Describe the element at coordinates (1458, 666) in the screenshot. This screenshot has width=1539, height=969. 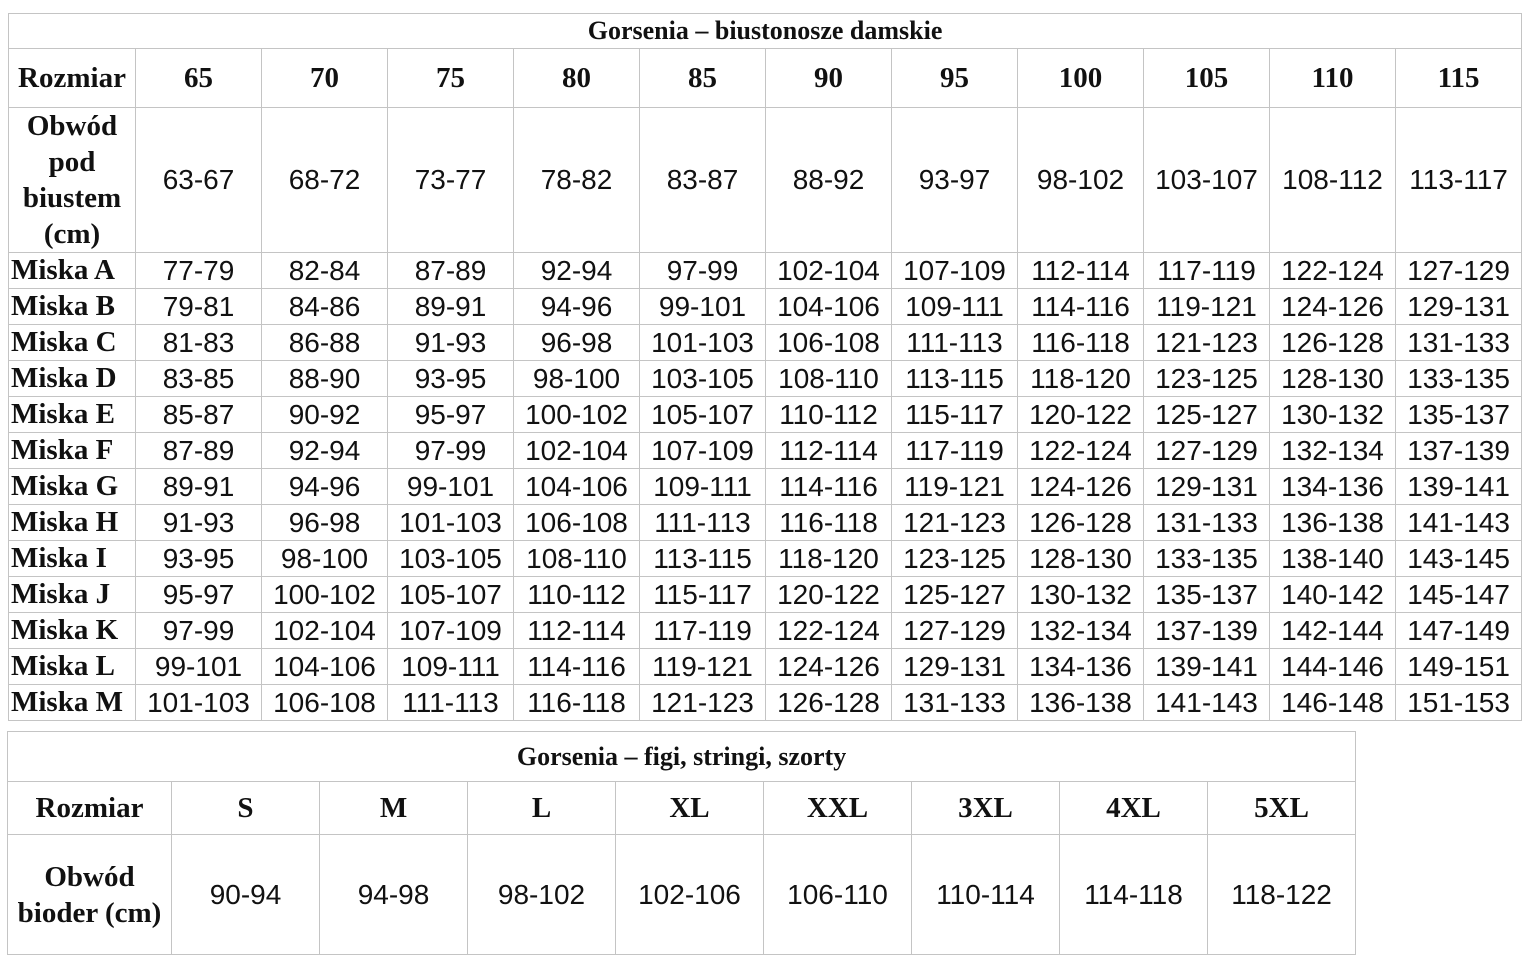
I see `bust-range-cell: 149-151` at that location.